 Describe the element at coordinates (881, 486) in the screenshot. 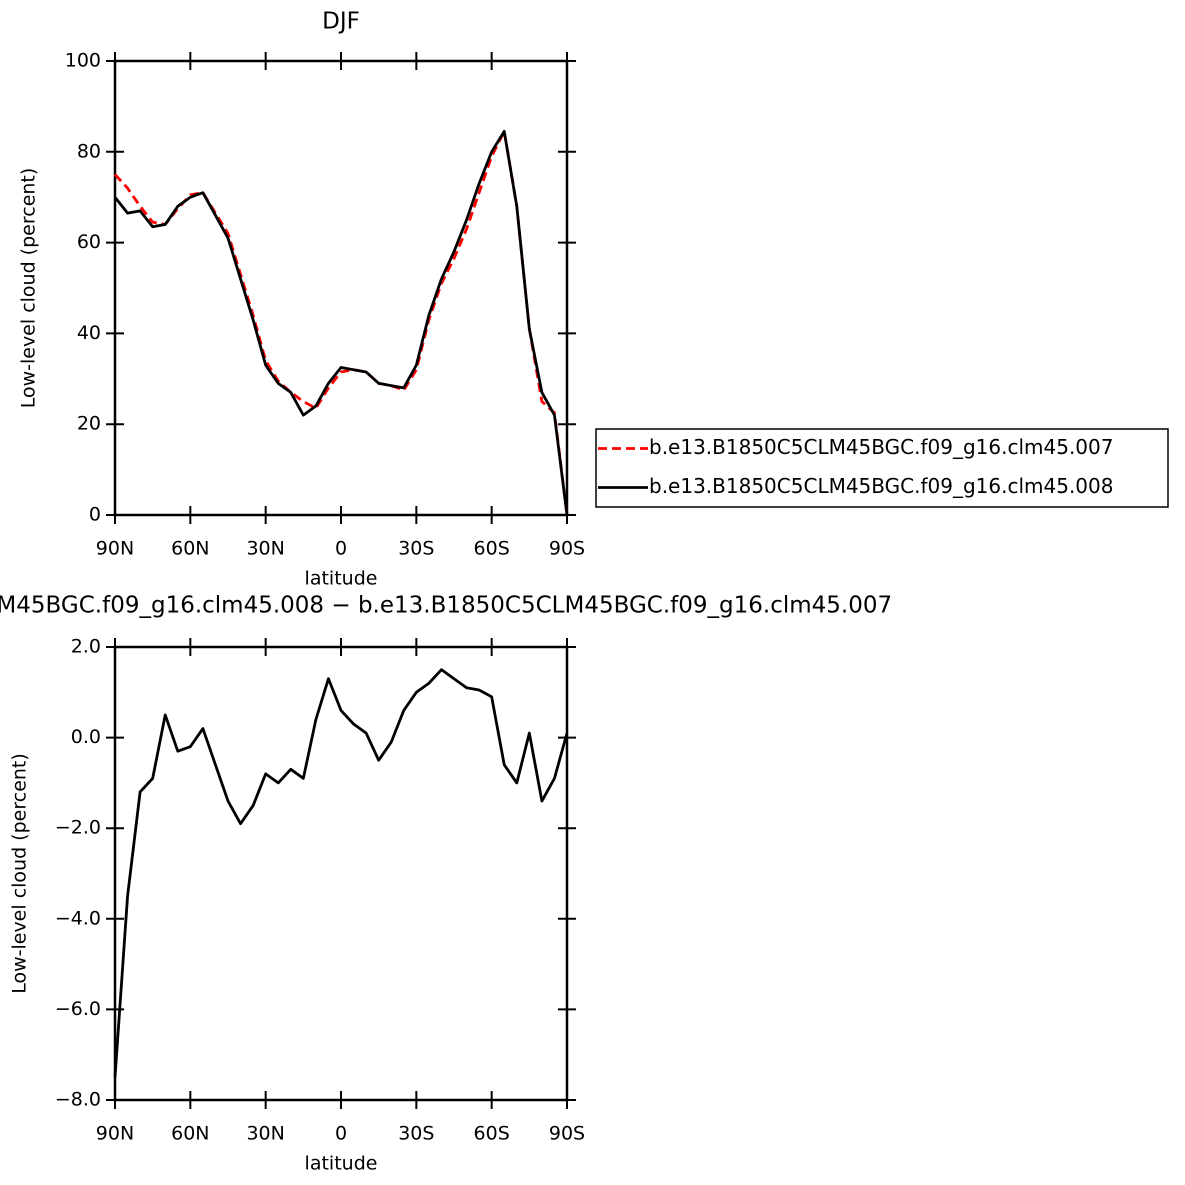

I see `legend-label: b.e13.B1850C5CLM45BGC.f09_g16.clm45.008` at that location.